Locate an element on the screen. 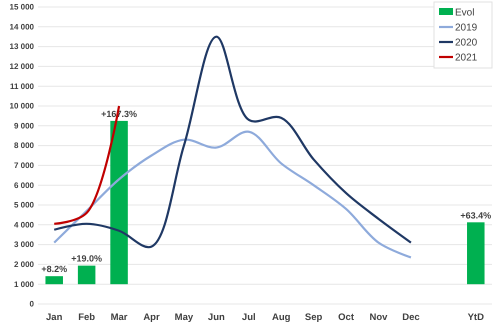 The height and width of the screenshot is (326, 500). x-tick-label: Mar is located at coordinates (119, 317).